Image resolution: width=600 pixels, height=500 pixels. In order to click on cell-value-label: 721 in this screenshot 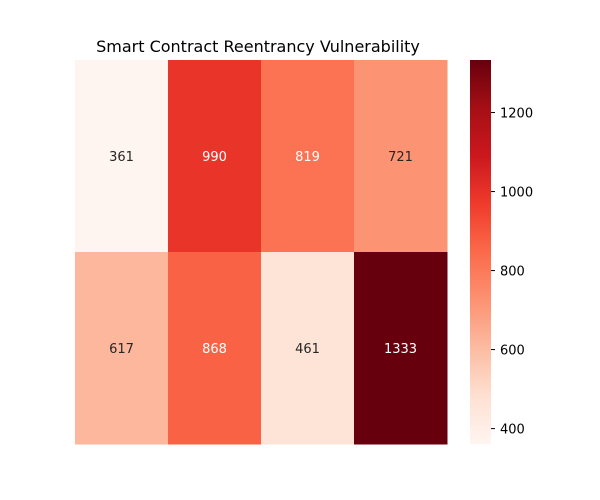, I will do `click(400, 157)`.